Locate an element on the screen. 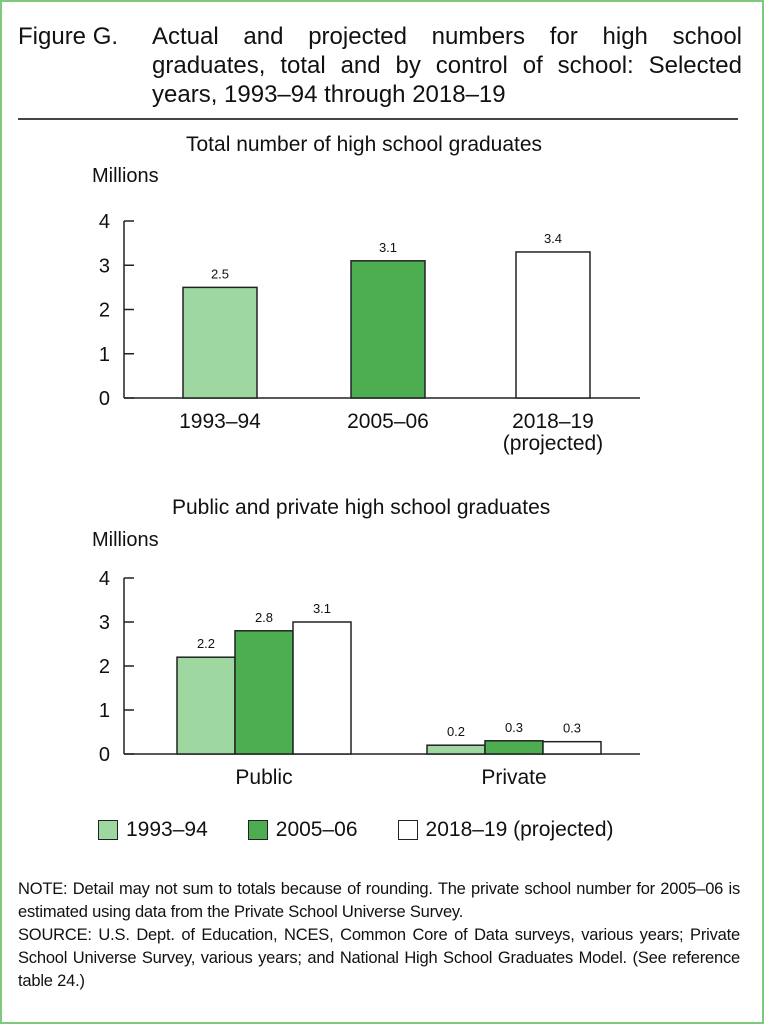 Image resolution: width=764 pixels, height=1024 pixels. chart2-value-label: 2.2 is located at coordinates (206, 643).